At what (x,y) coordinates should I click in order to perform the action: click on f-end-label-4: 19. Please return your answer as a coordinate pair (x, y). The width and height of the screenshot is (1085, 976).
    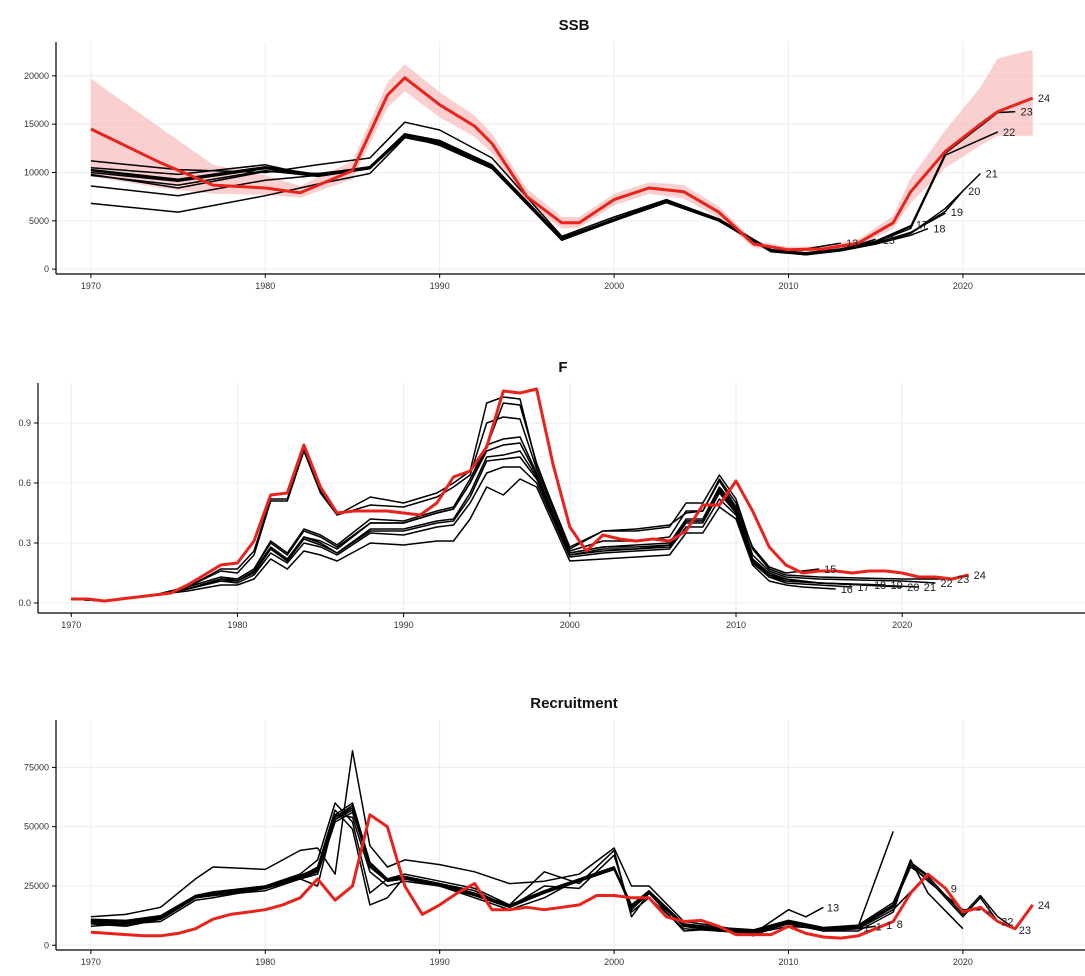
    Looking at the image, I should click on (897, 586).